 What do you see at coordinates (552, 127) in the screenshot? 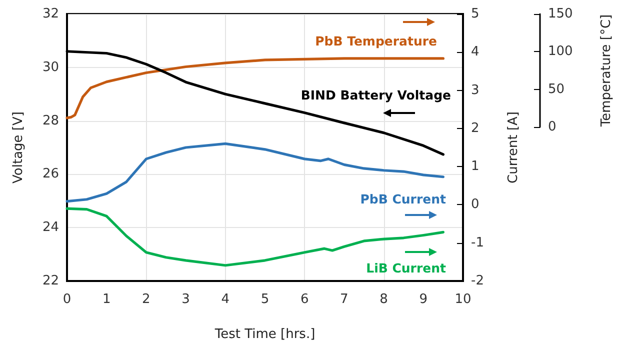
I see `y3-tick-label: 0` at bounding box center [552, 127].